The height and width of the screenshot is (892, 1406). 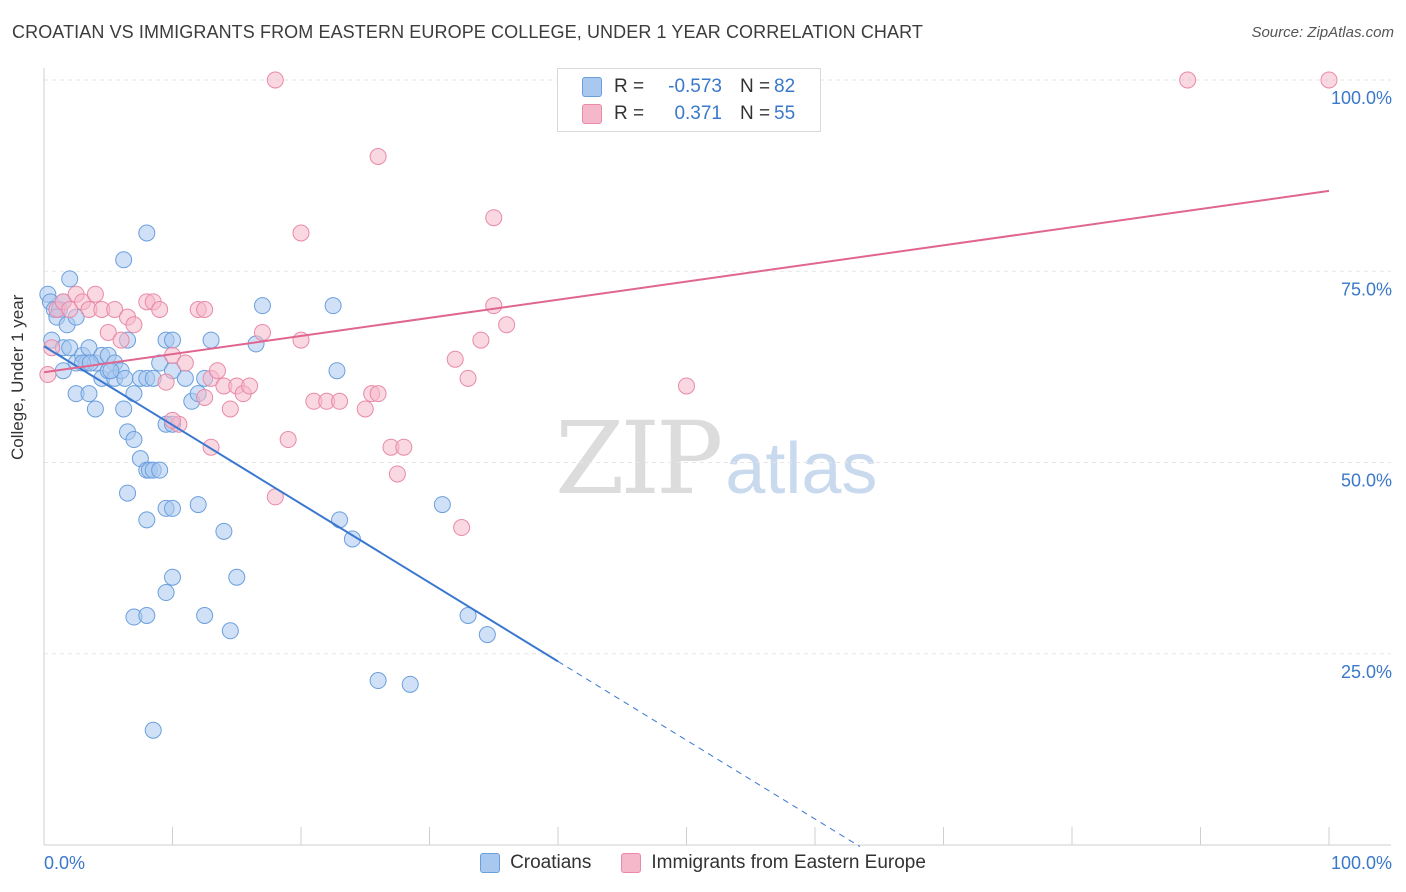 I want to click on watermark-main: ZIP, so click(x=639, y=458).